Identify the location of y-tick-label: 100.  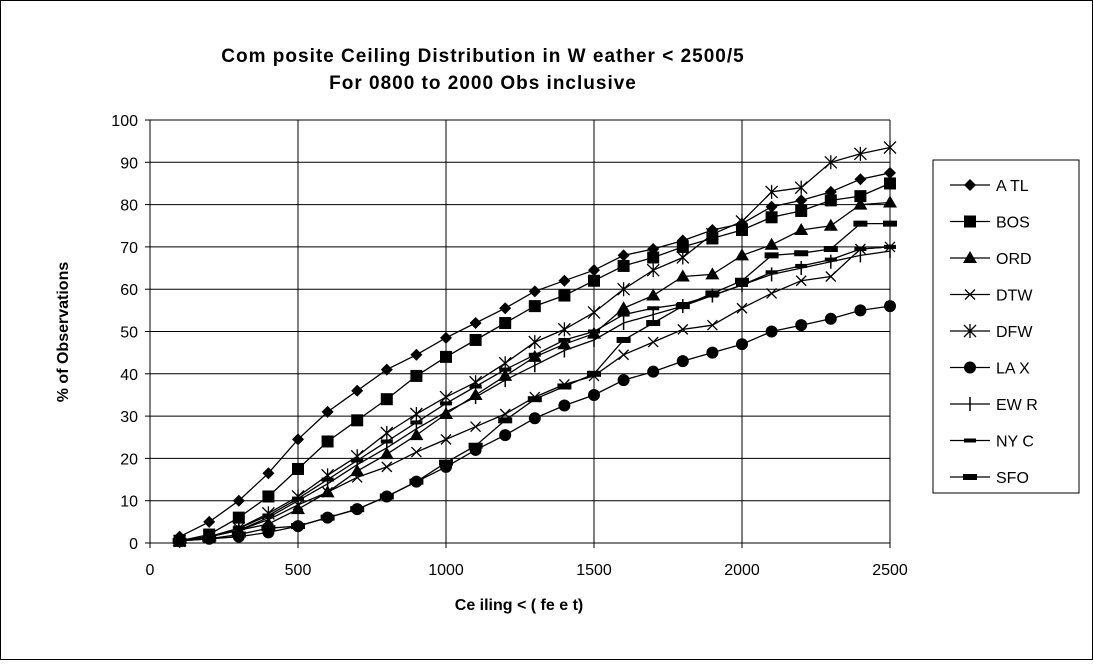
(124, 121).